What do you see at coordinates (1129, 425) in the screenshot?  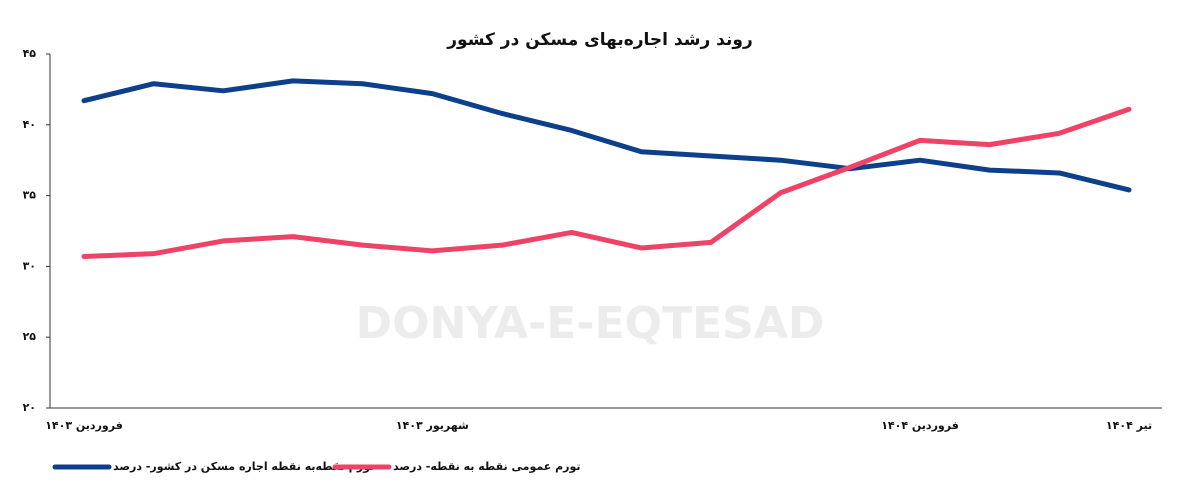 I see `x-tick-label: تیر ۱۴۰۴` at bounding box center [1129, 425].